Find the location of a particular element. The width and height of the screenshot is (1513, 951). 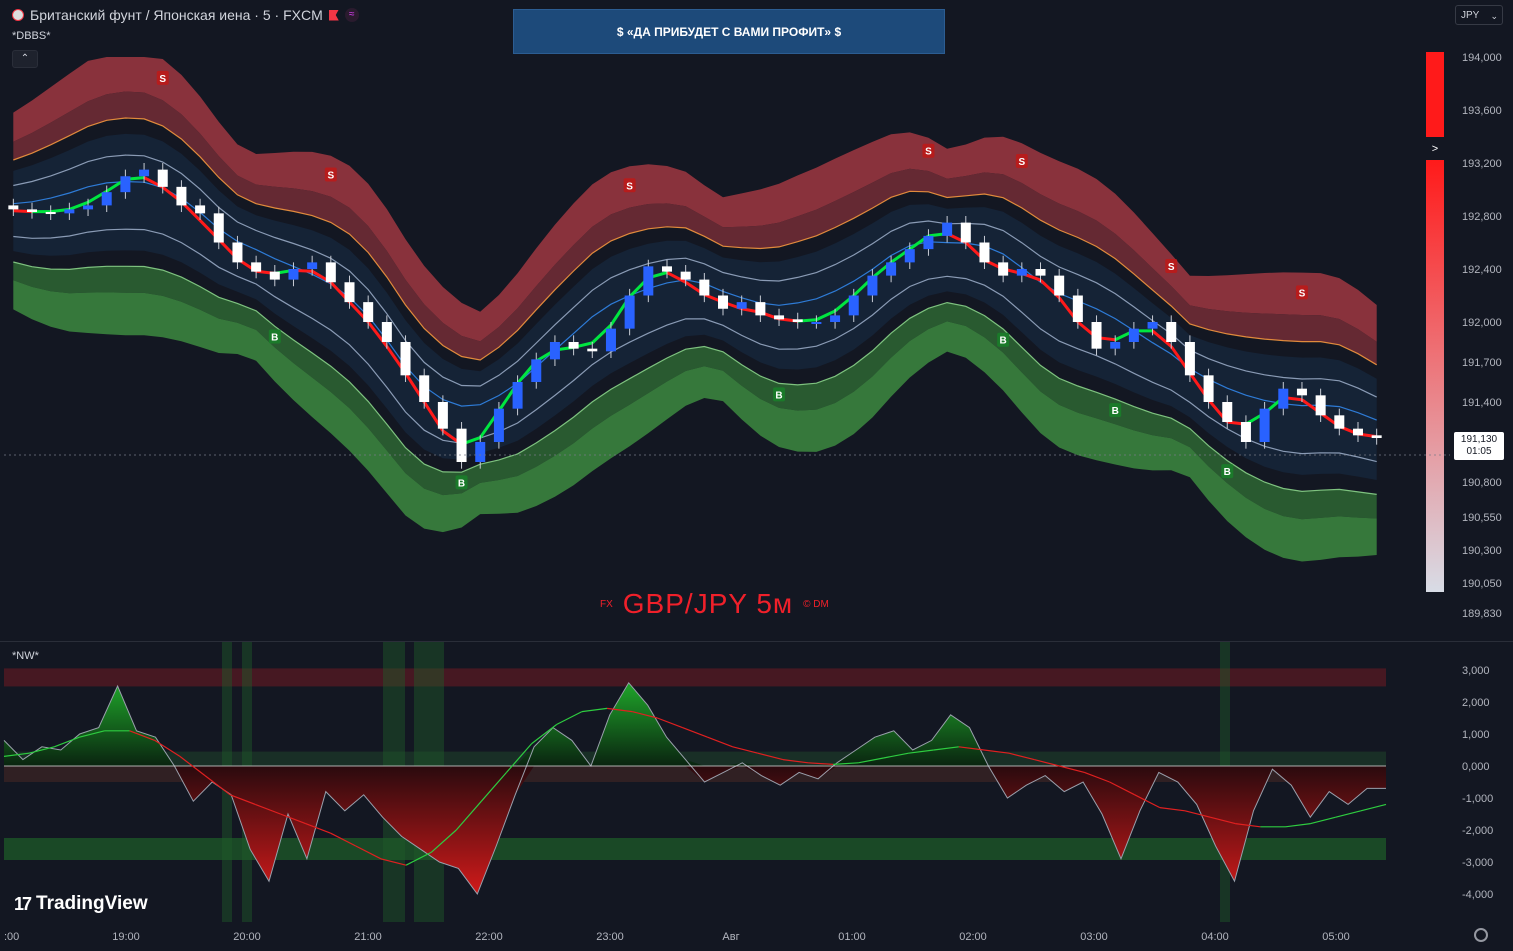

price-axis-label: 193,200 is located at coordinates (1482, 164).